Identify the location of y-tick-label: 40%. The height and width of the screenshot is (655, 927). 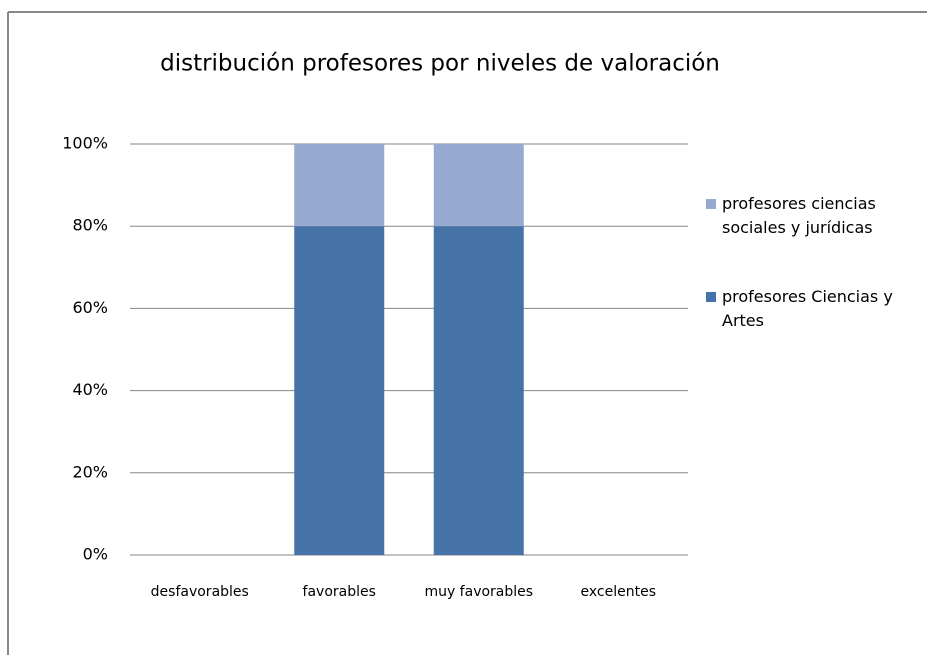
(90, 389).